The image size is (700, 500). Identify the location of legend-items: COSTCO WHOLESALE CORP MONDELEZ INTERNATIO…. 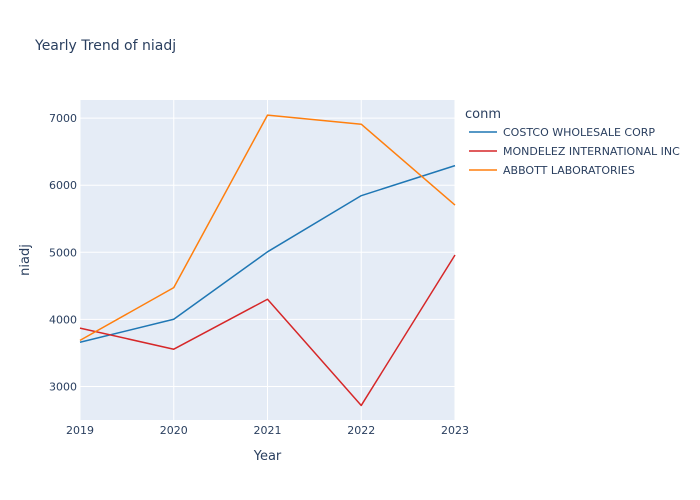
(574, 151).